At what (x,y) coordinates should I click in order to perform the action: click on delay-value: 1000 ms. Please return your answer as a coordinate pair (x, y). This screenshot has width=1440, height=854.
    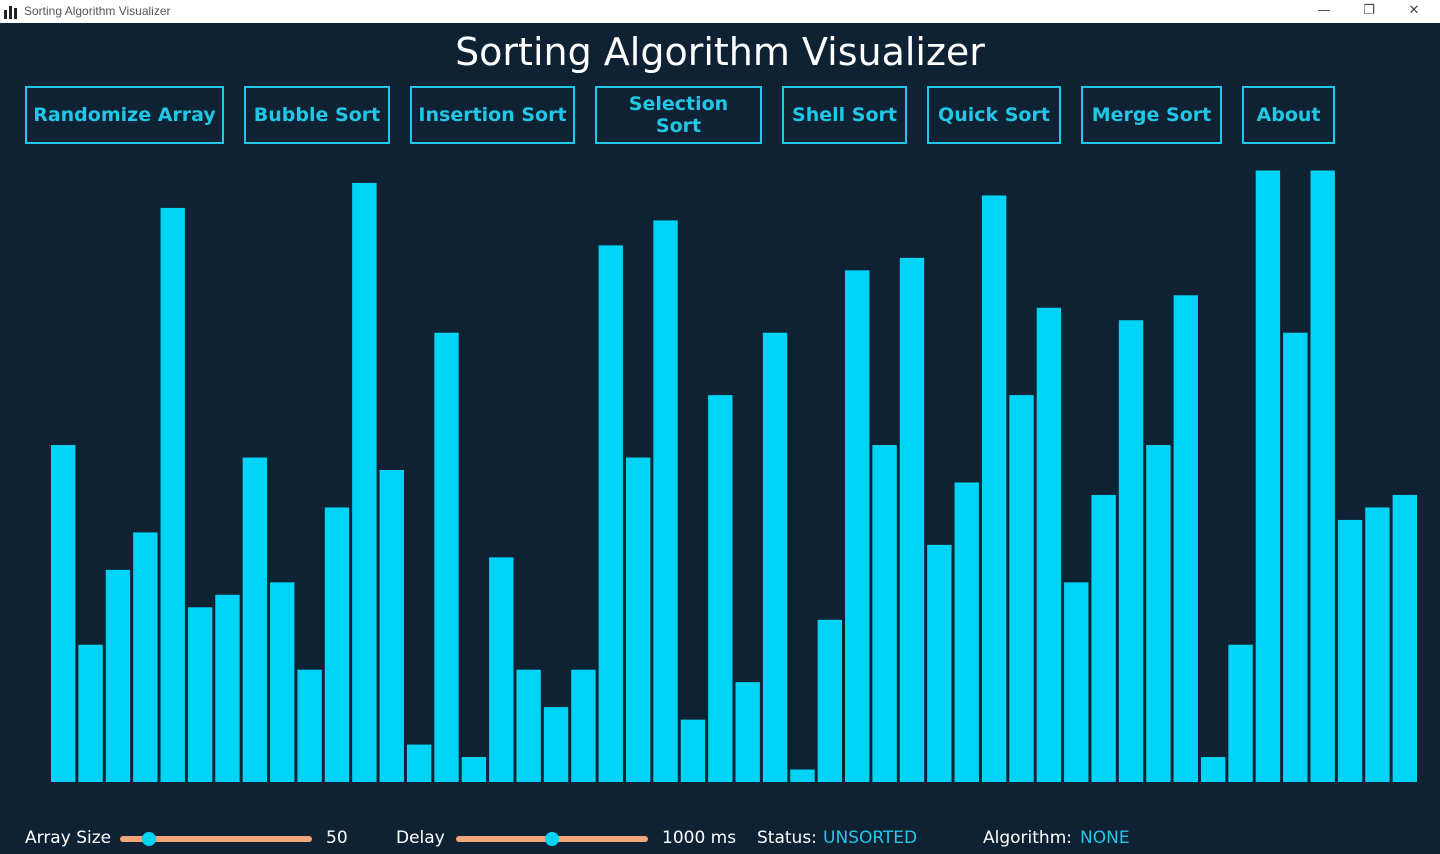
    Looking at the image, I should click on (699, 838).